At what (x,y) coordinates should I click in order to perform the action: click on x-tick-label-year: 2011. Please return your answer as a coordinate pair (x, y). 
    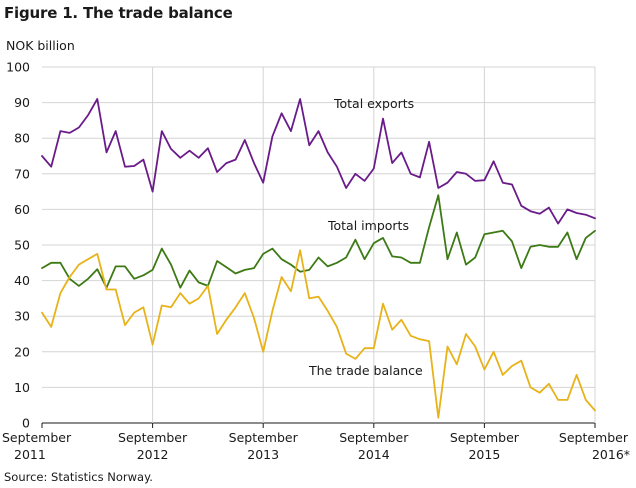
    Looking at the image, I should click on (30, 454).